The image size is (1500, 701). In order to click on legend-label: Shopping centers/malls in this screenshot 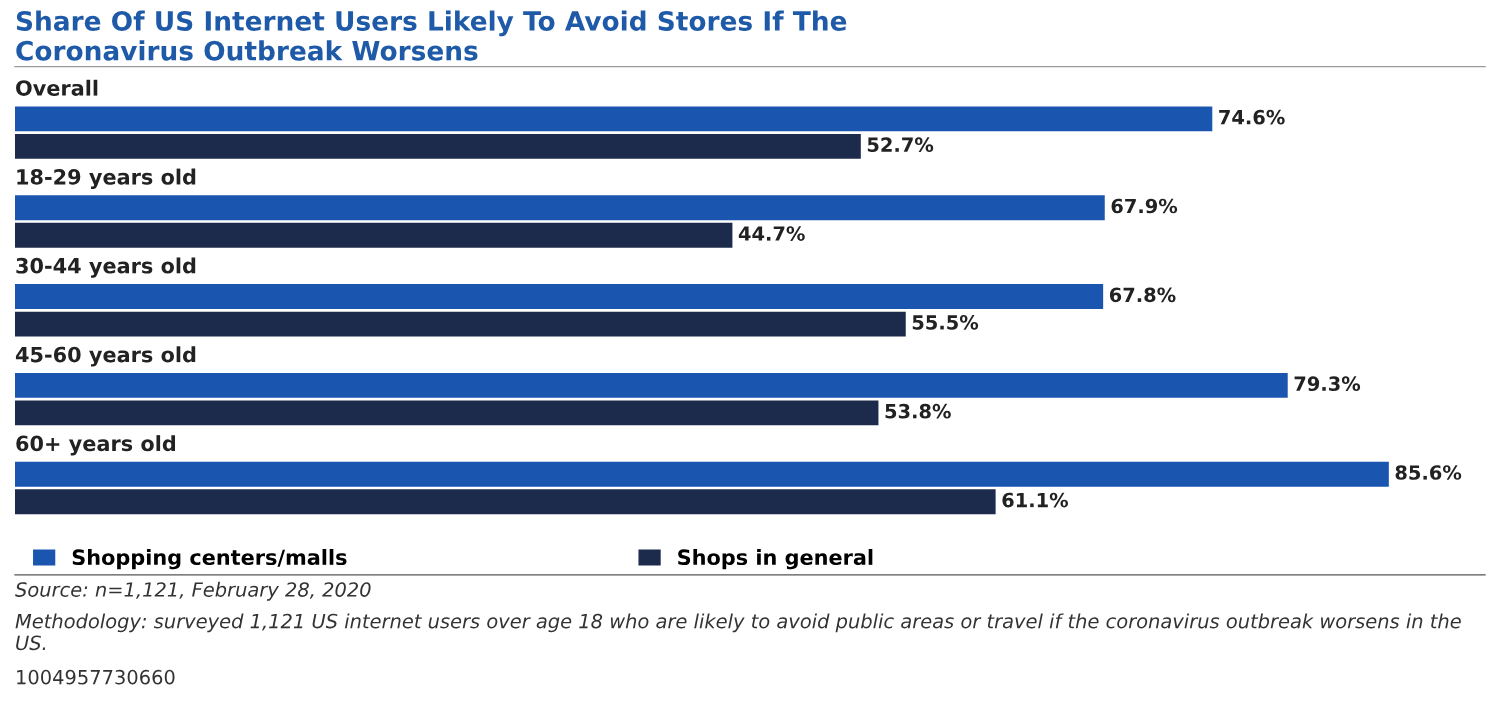, I will do `click(209, 559)`.